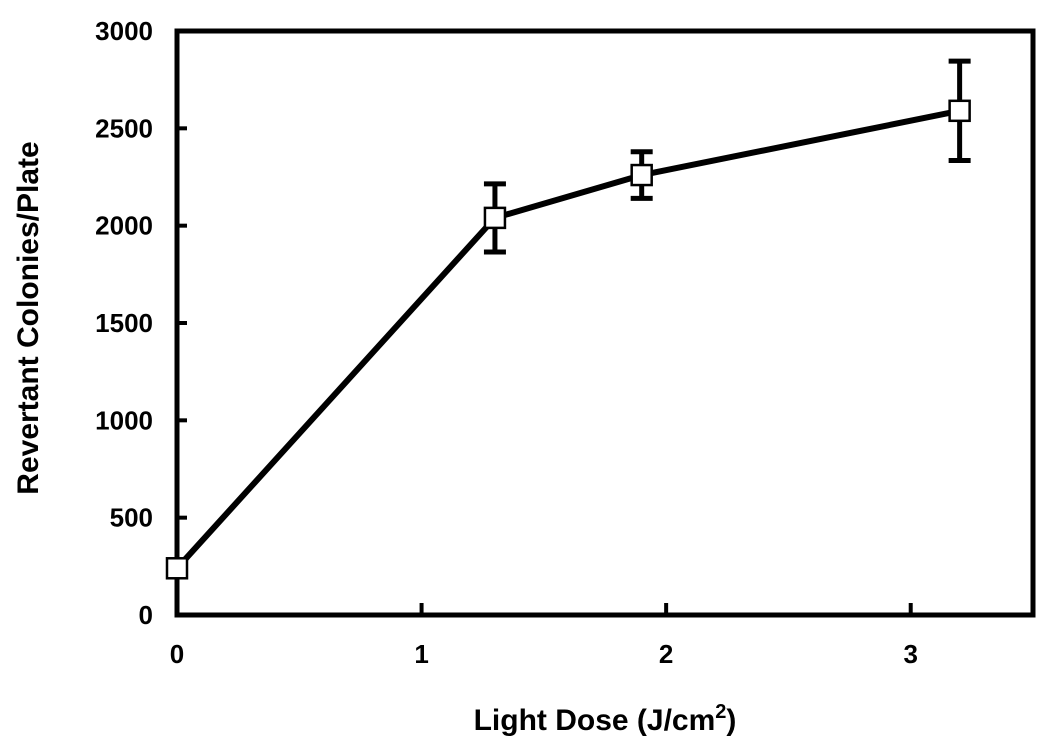  I want to click on x-tick-label: 0, so click(177, 654).